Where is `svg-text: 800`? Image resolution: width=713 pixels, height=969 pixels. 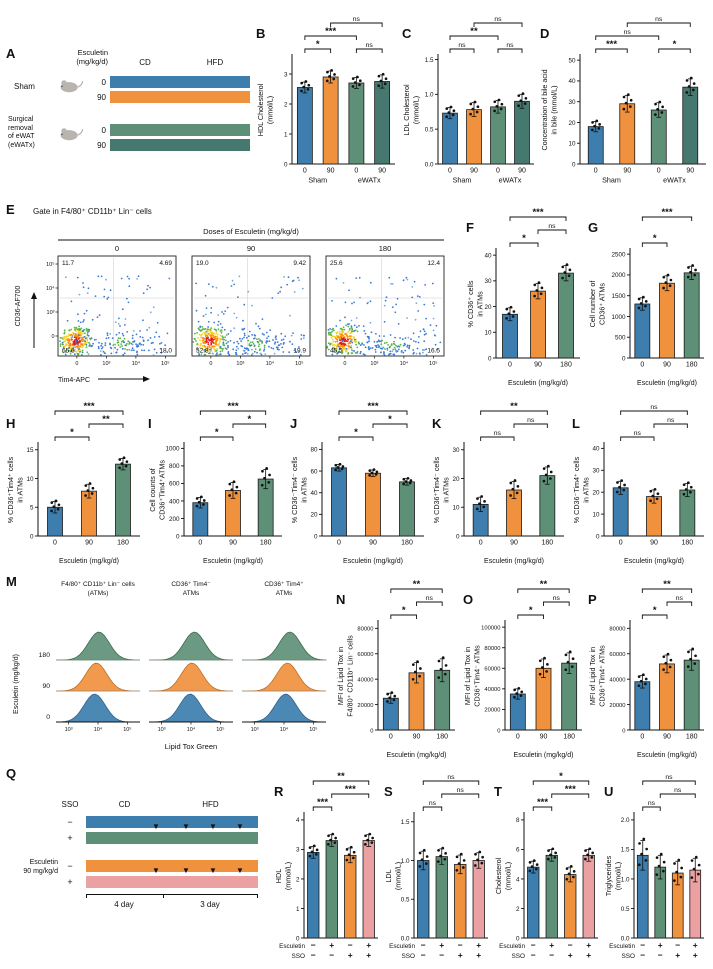 svg-text: 800 is located at coordinates (174, 466).